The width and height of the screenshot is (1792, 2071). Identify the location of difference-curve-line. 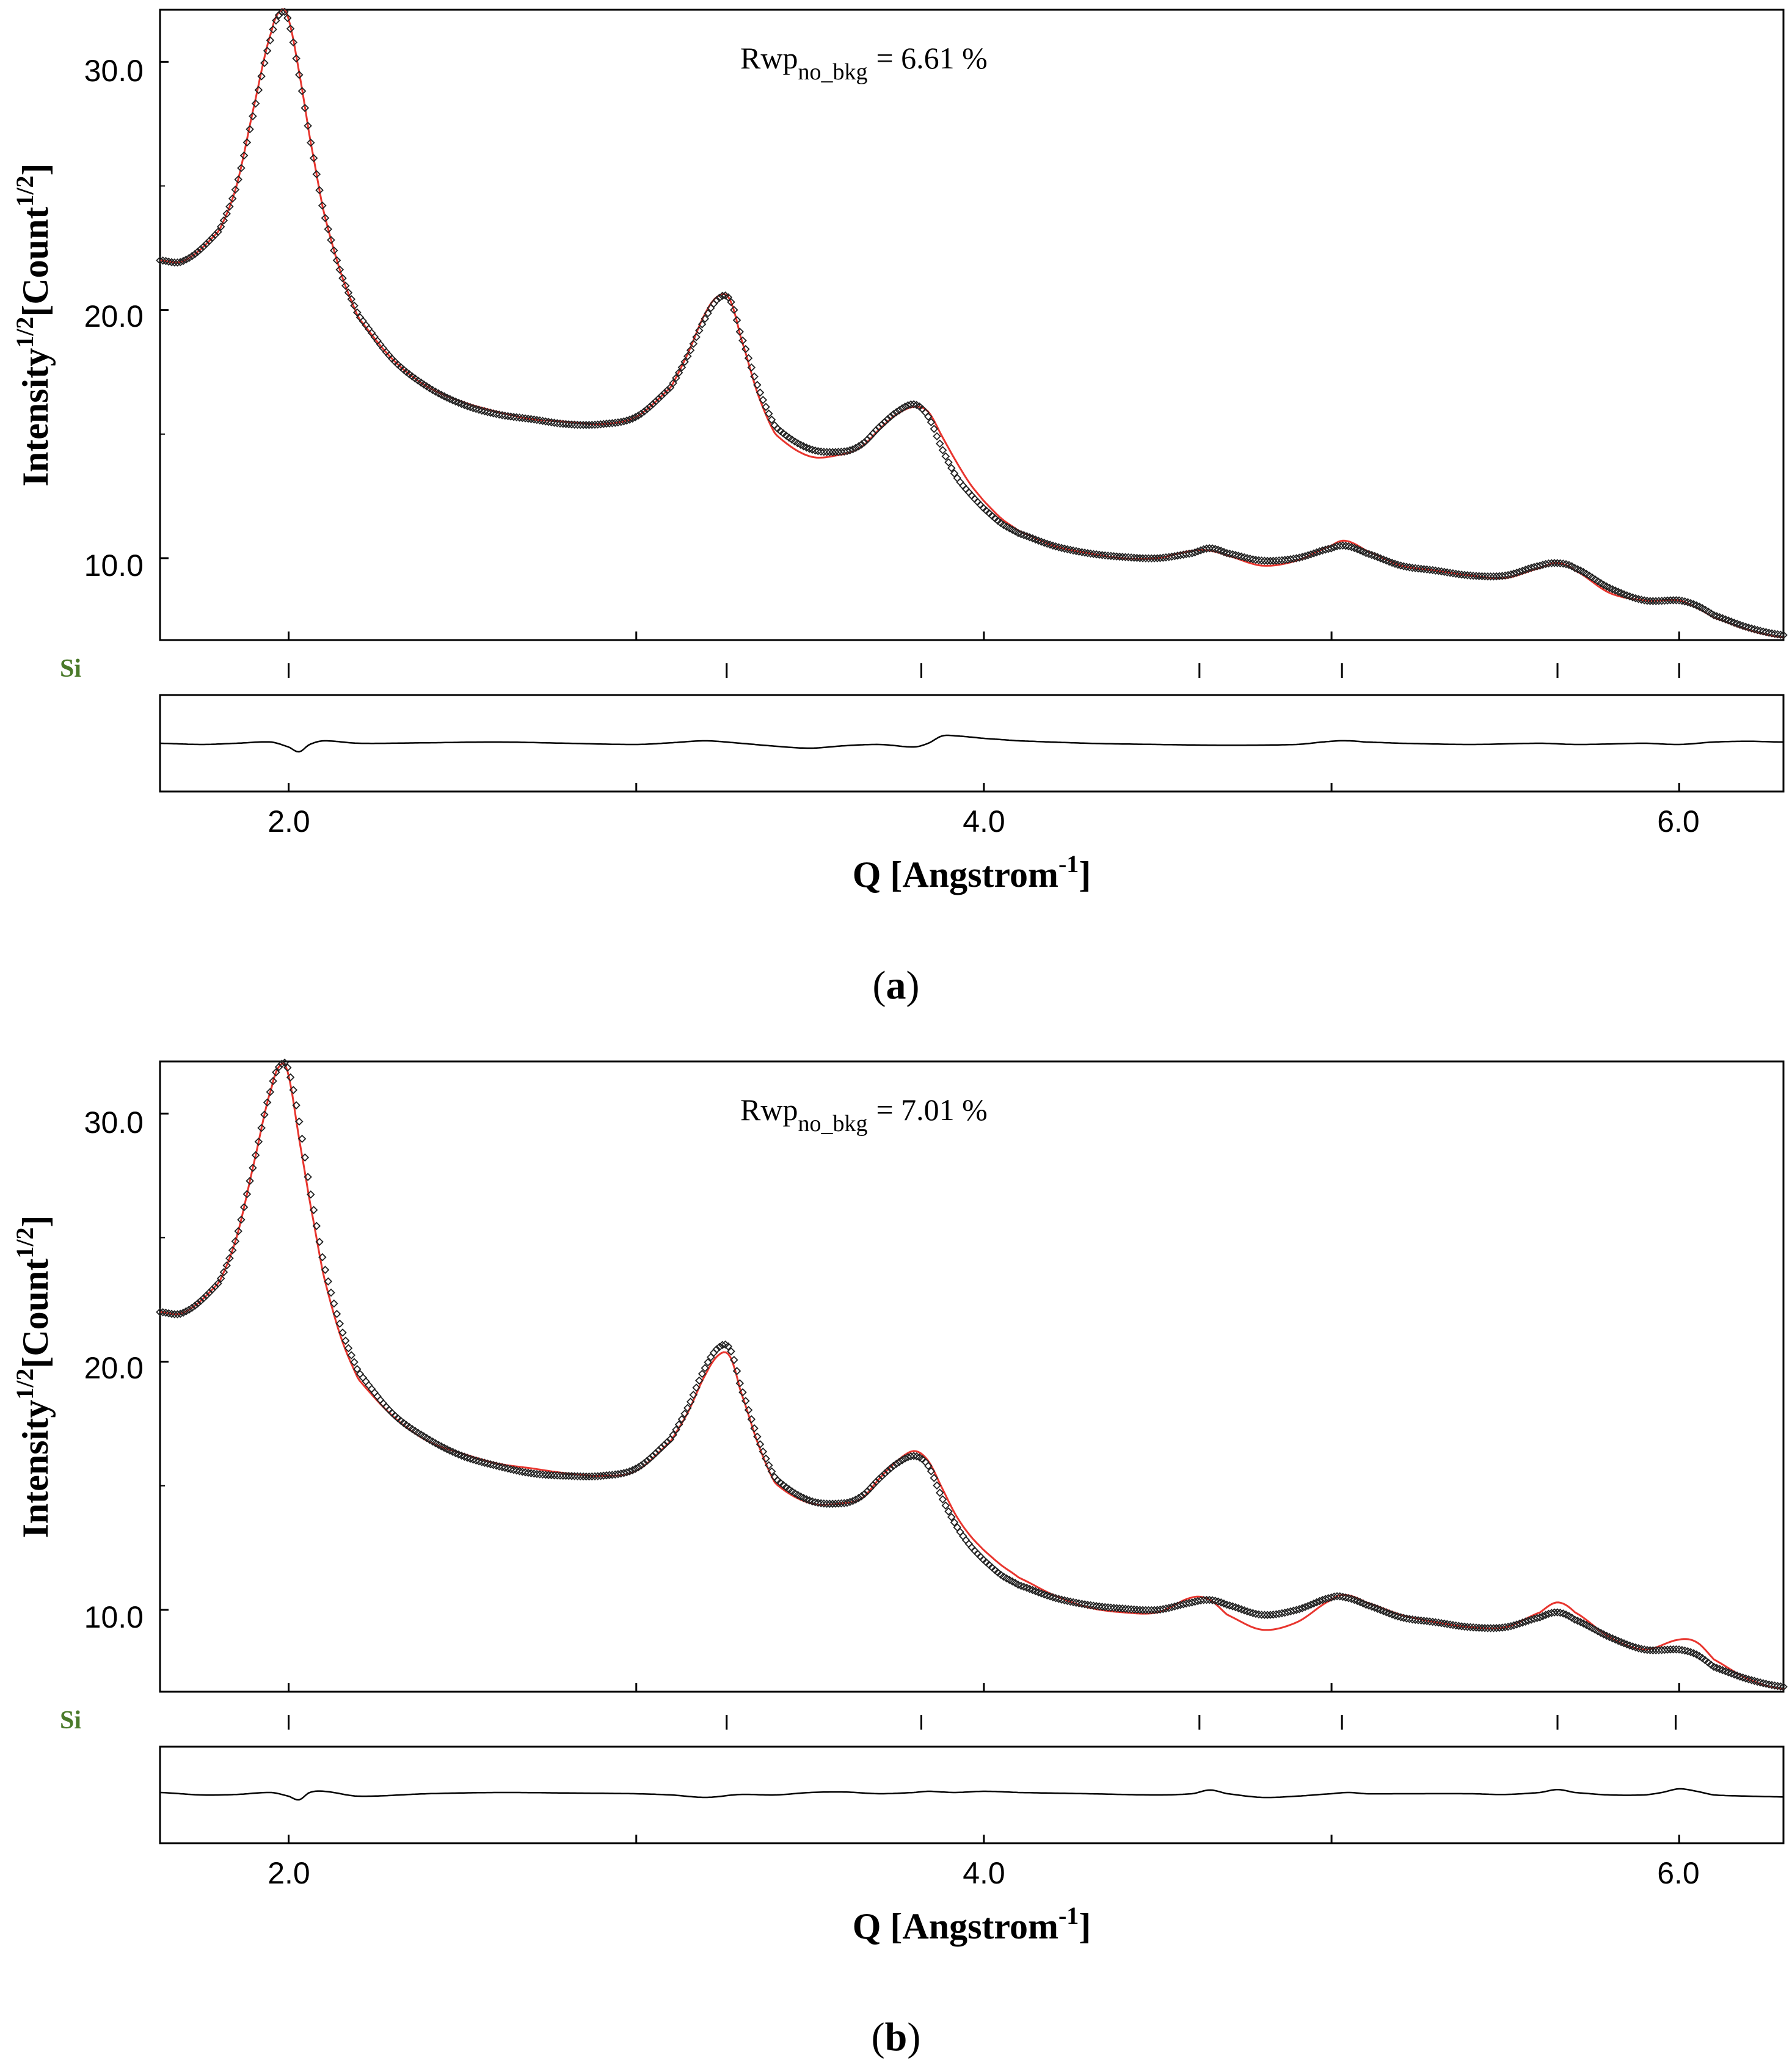
(972, 743).